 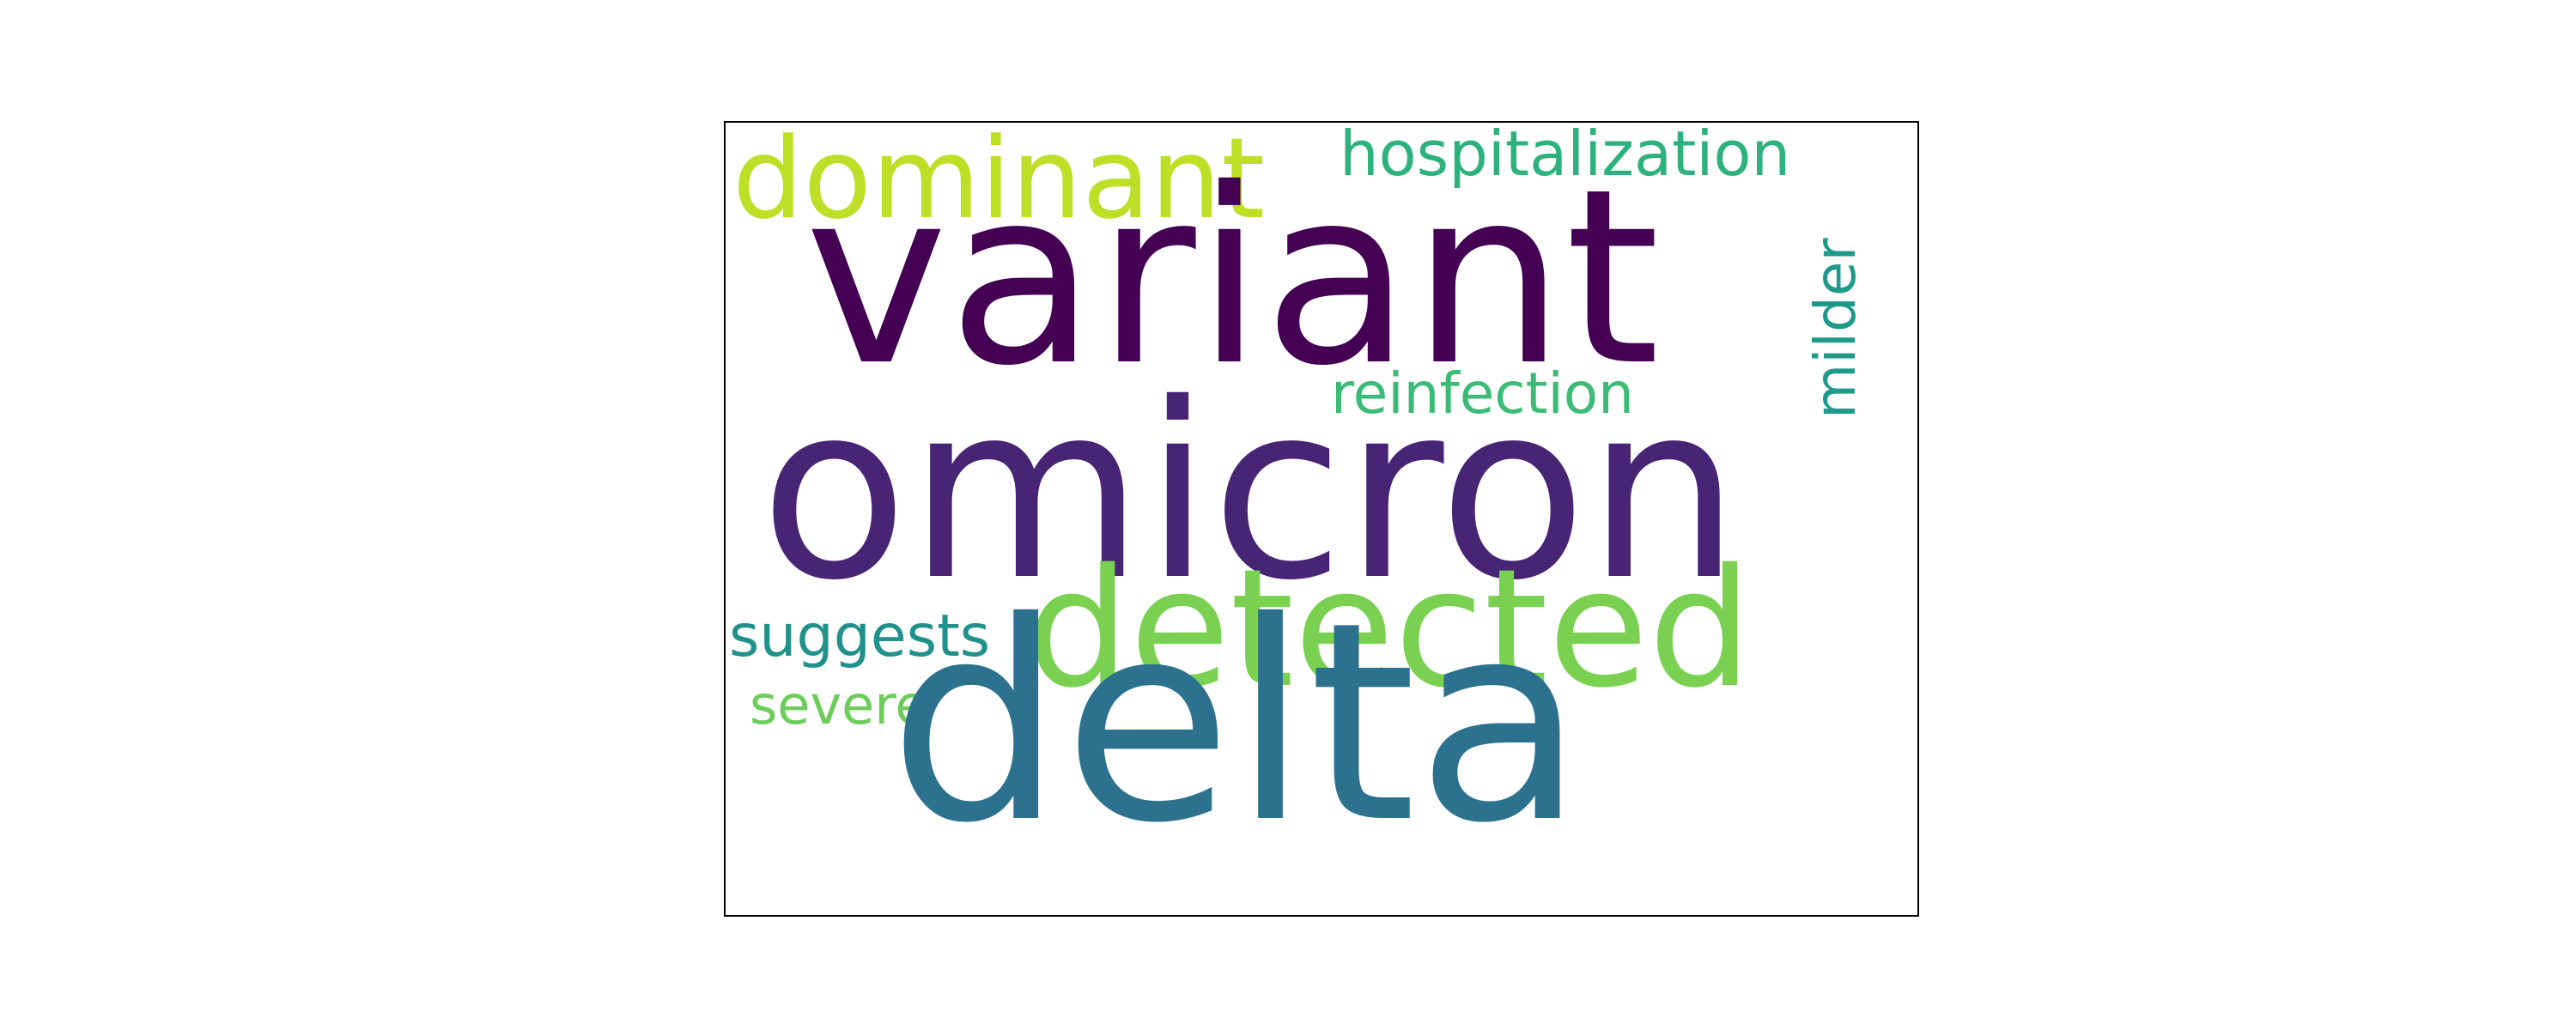 I want to click on word-delta: delta, so click(x=1237, y=723).